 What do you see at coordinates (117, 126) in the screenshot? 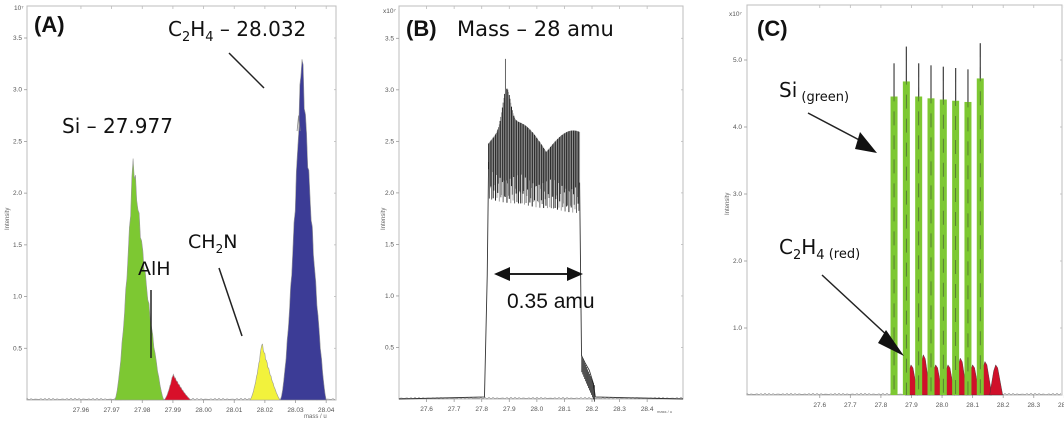
I see `annotation-si: Si – 27.977` at bounding box center [117, 126].